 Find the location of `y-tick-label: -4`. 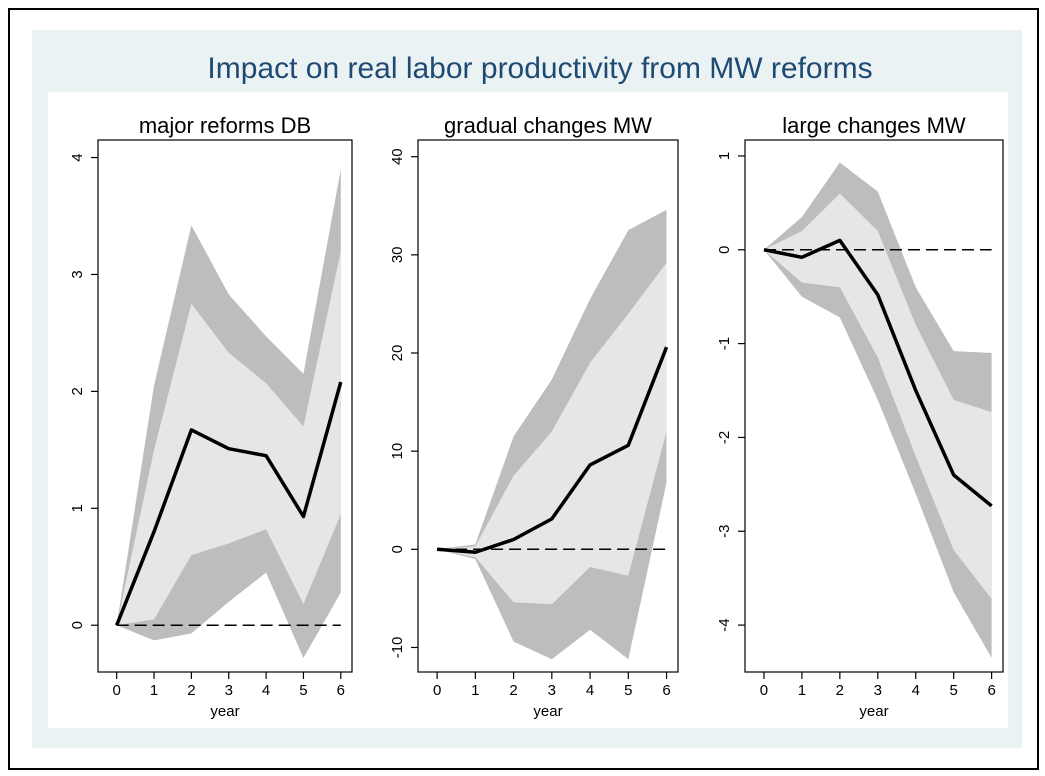

y-tick-label: -4 is located at coordinates (724, 624).